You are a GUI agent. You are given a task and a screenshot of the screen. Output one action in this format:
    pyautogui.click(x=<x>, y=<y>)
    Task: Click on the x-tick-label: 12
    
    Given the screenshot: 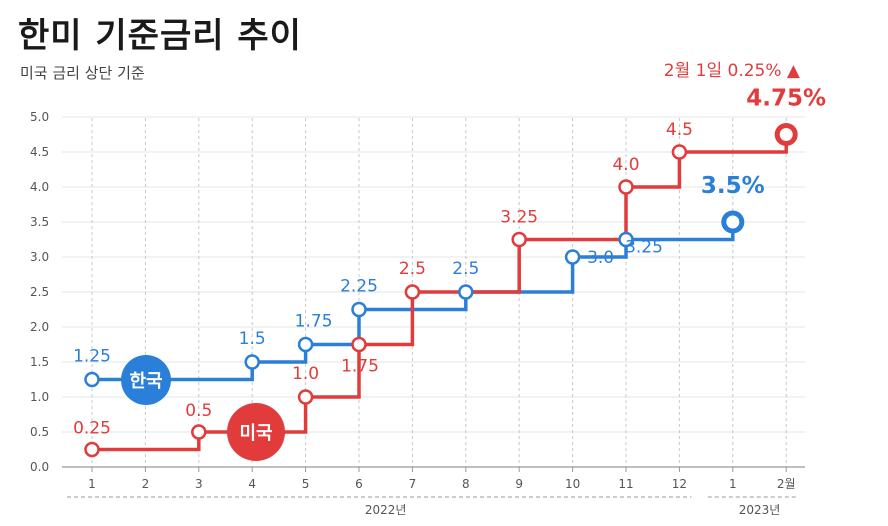 What is the action you would take?
    pyautogui.click(x=679, y=484)
    